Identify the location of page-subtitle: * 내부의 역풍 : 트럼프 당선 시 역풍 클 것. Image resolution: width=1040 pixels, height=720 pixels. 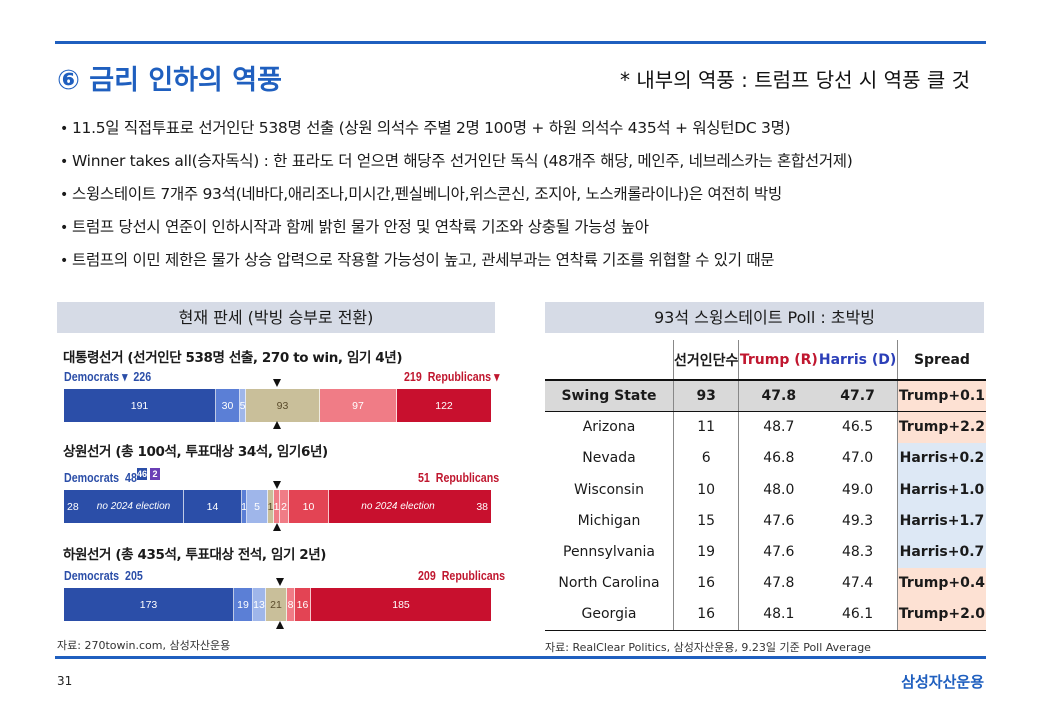
(795, 80).